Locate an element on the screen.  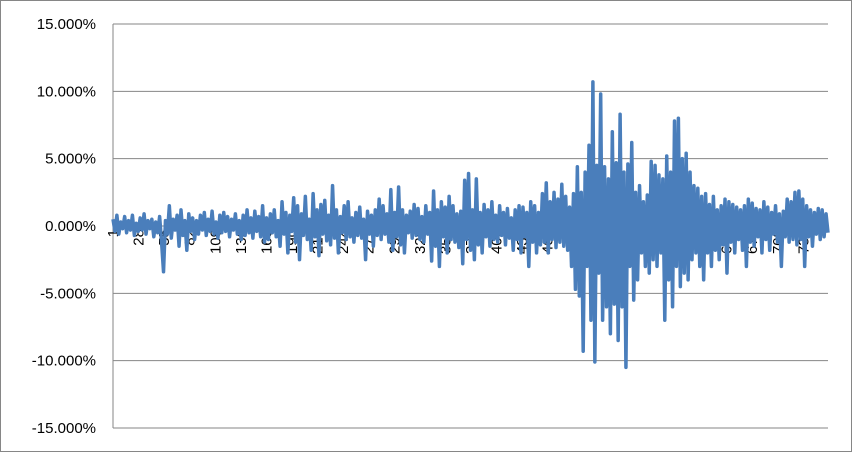
y-tick-label: -15.000% is located at coordinates (64, 428).